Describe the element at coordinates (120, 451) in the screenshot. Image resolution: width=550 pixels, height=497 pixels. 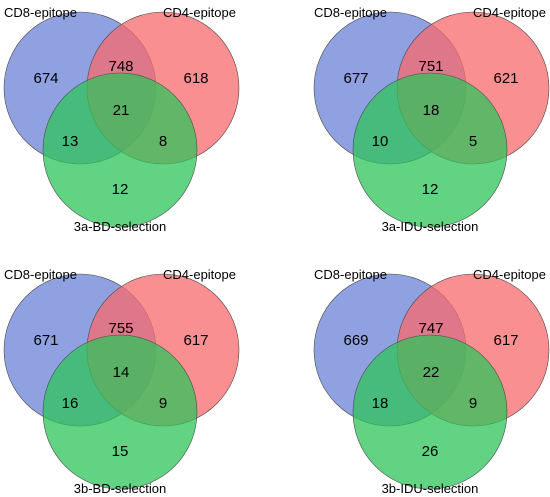
I see `count-only-sel: 15` at that location.